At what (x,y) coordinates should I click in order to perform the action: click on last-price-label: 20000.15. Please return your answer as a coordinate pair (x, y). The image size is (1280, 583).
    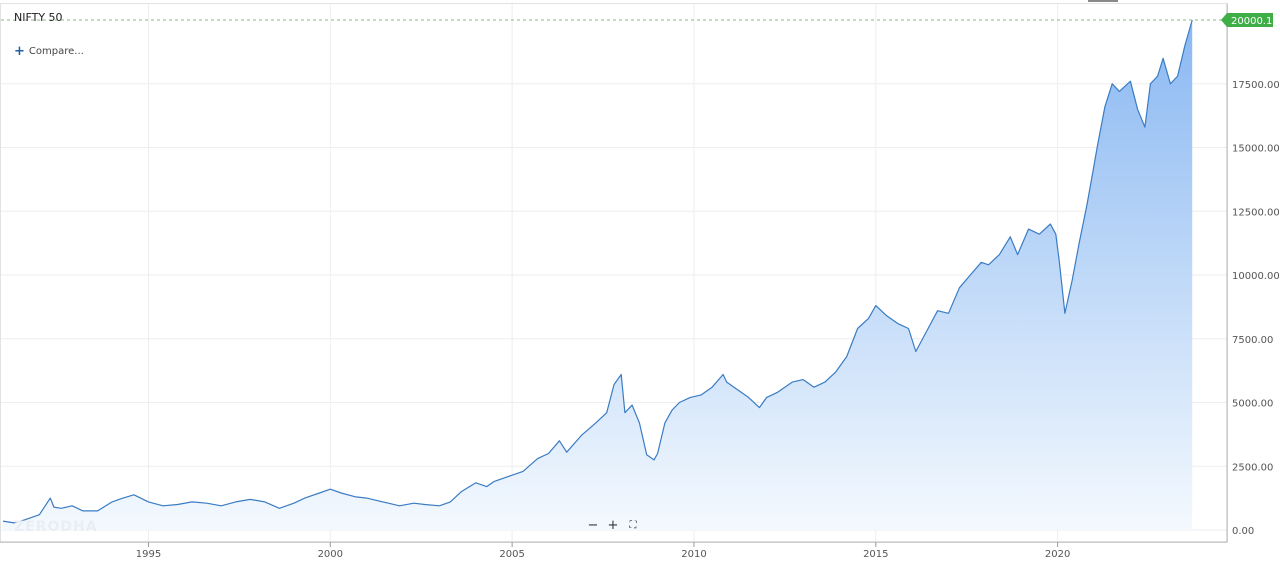
    Looking at the image, I should click on (1255, 21).